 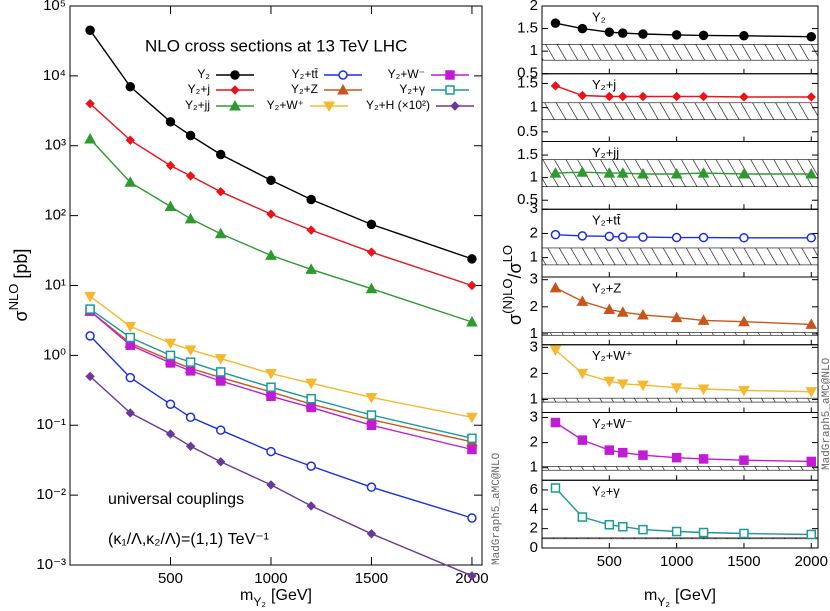 What do you see at coordinates (398, 105) in the screenshot?
I see `legend-label: Y₂+H (×10²)` at bounding box center [398, 105].